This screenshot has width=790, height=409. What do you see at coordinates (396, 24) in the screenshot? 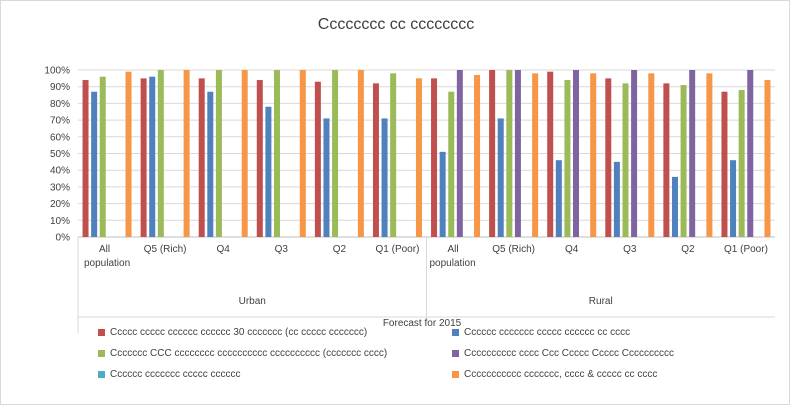
I see `chart-title: Cccccccc cc cccccccc` at bounding box center [396, 24].